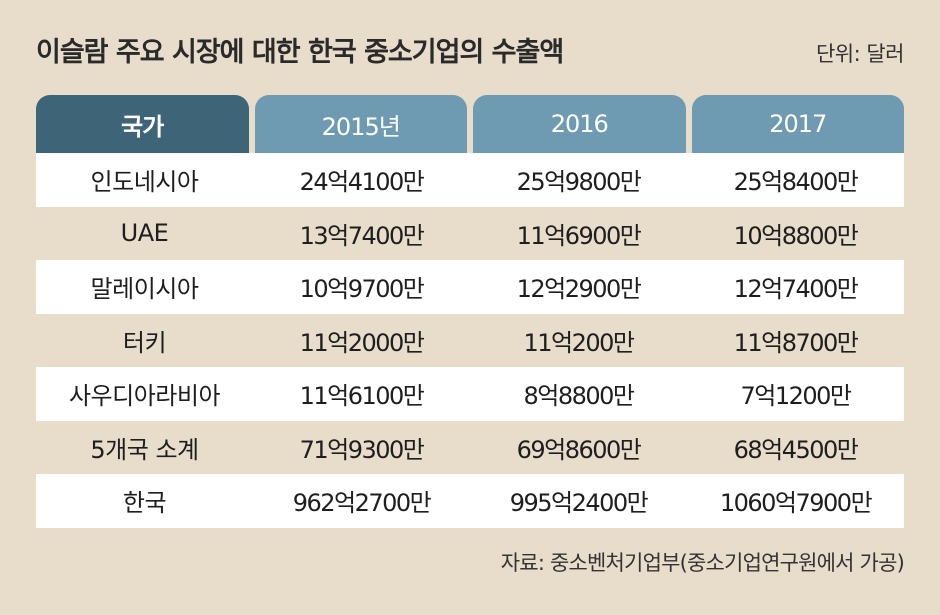 The width and height of the screenshot is (940, 615). I want to click on value-cell: 7억1200만, so click(796, 396).